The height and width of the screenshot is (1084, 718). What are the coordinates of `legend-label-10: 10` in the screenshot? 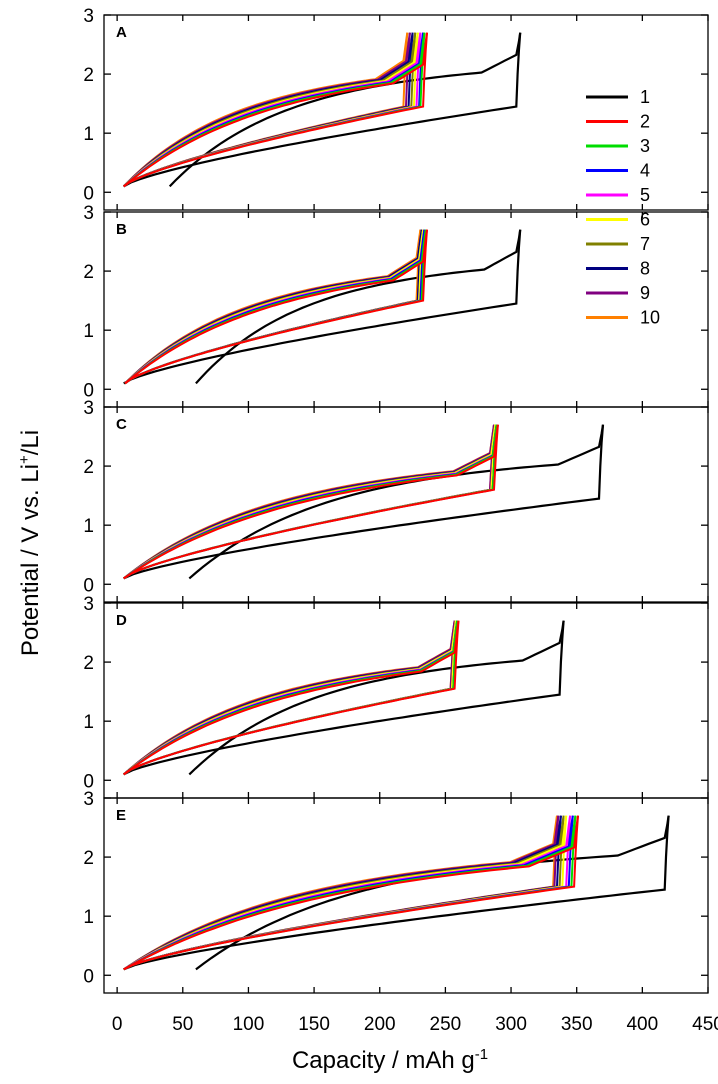 It's located at (650, 318).